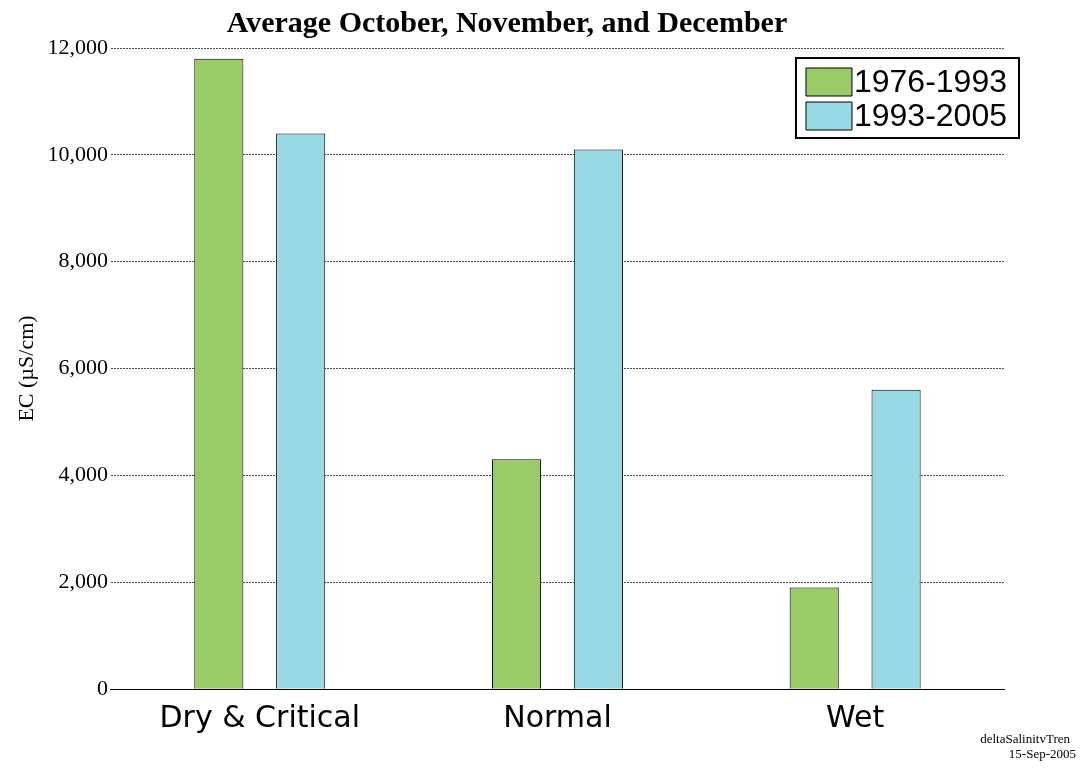 This screenshot has height=769, width=1086. Describe the element at coordinates (557, 716) in the screenshot. I see `x-tick-label: Normal` at that location.